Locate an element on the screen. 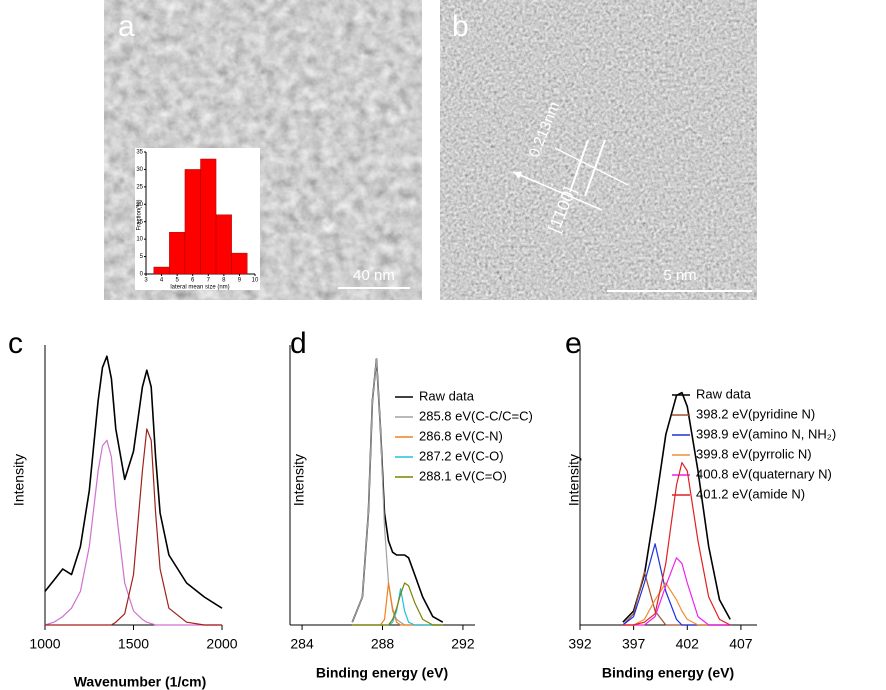 This screenshot has height=690, width=886. x-tick-label: 8 is located at coordinates (224, 281).